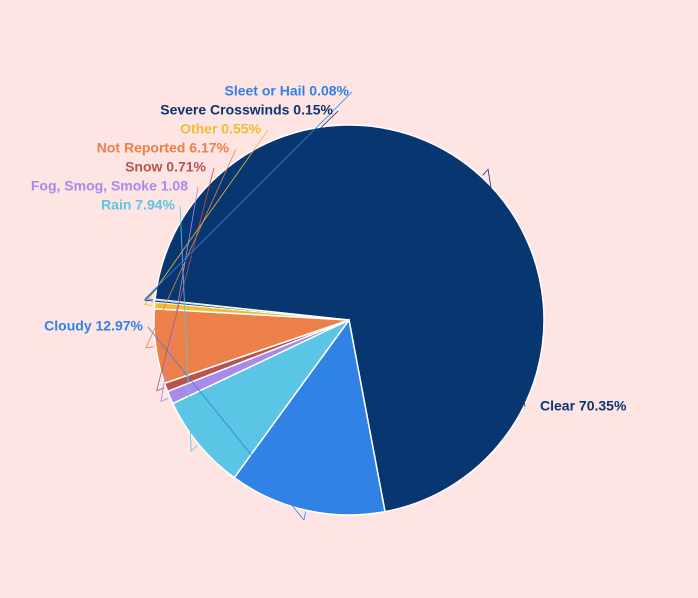 The image size is (698, 598). What do you see at coordinates (165, 167) in the screenshot?
I see `slice-label-snow: Snow 0.71%` at bounding box center [165, 167].